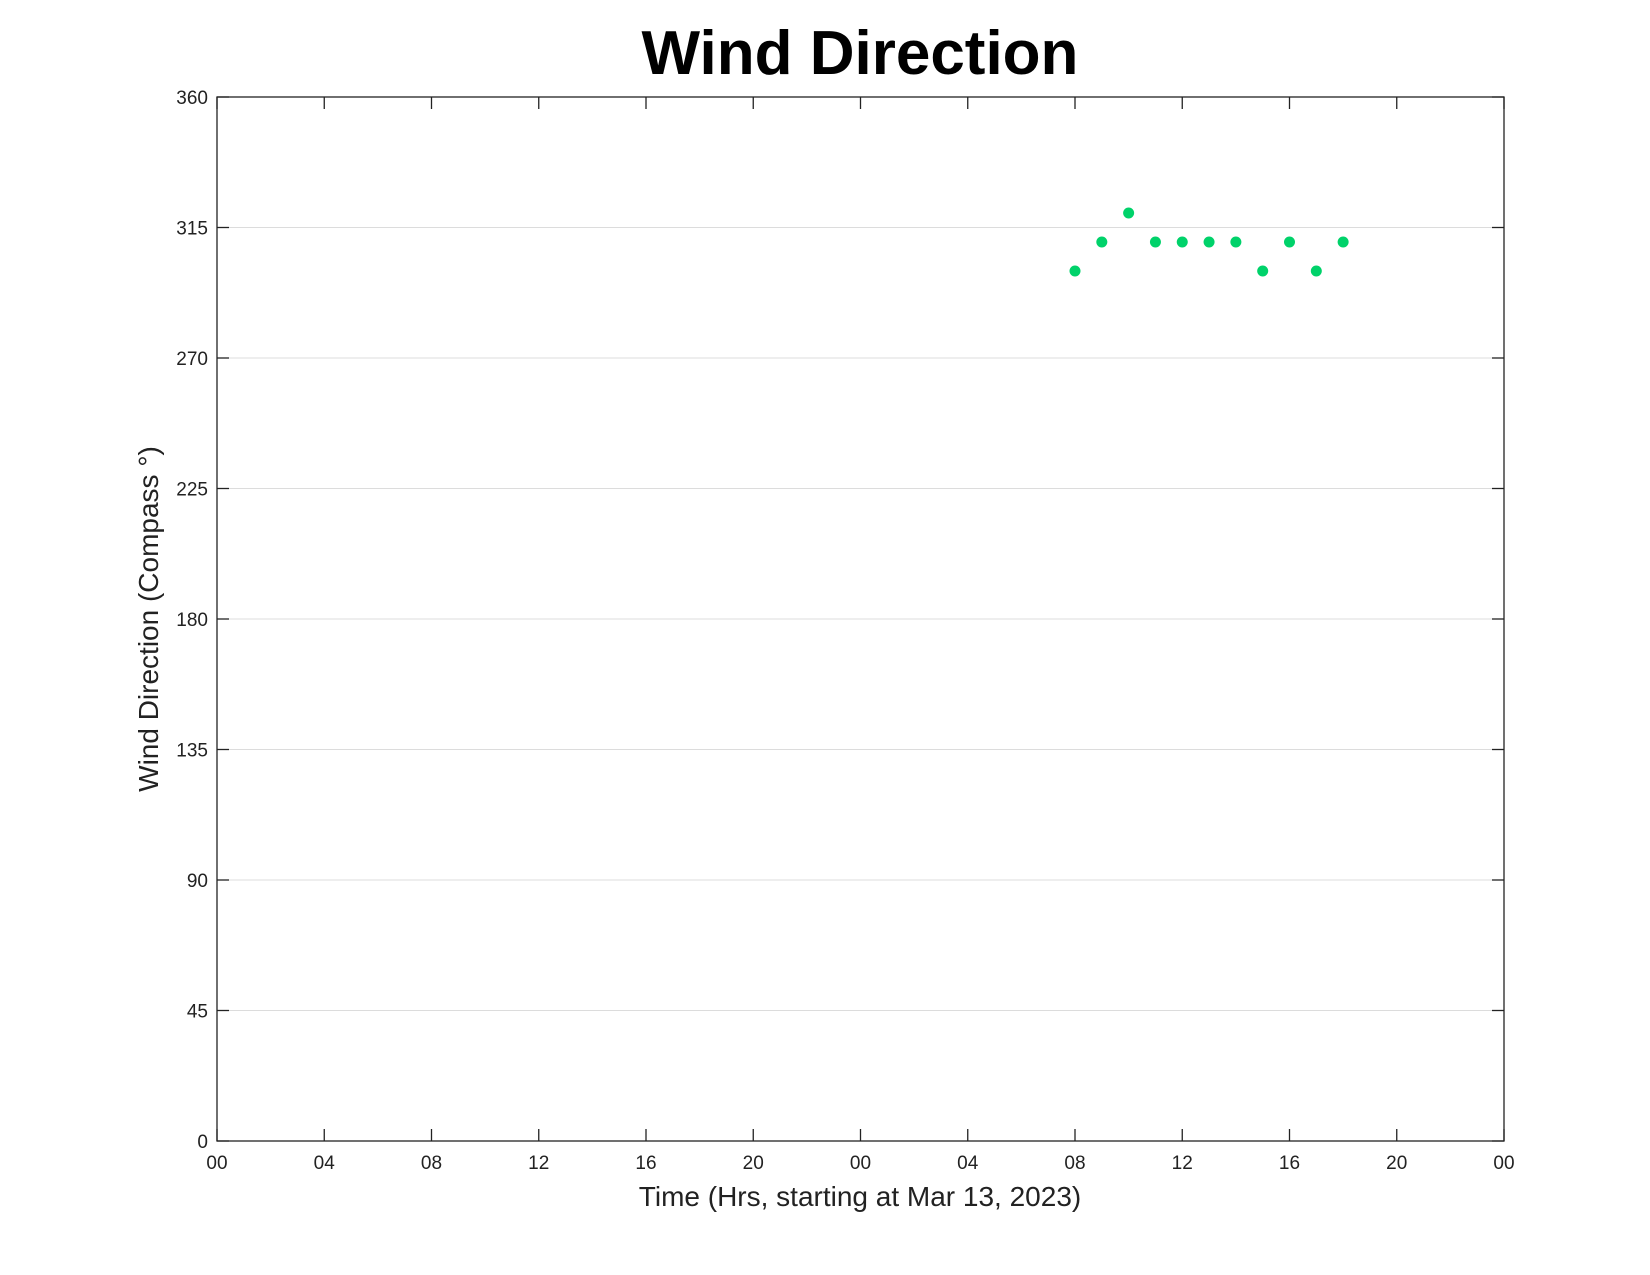 The width and height of the screenshot is (1650, 1275). What do you see at coordinates (860, 1196) in the screenshot?
I see `x-axis-label: Time (Hrs, starting at Mar 13, 2023)` at bounding box center [860, 1196].